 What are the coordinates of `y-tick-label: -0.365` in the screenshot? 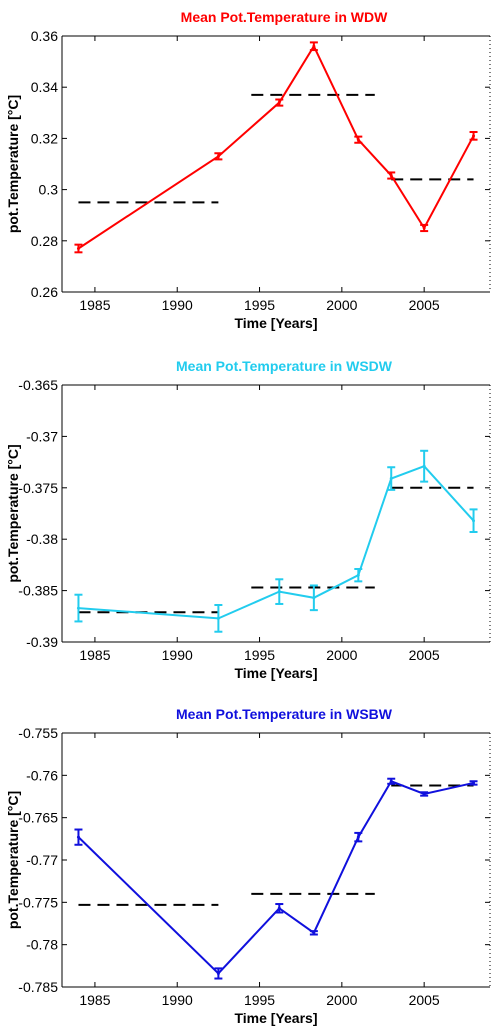 It's located at (38, 385).